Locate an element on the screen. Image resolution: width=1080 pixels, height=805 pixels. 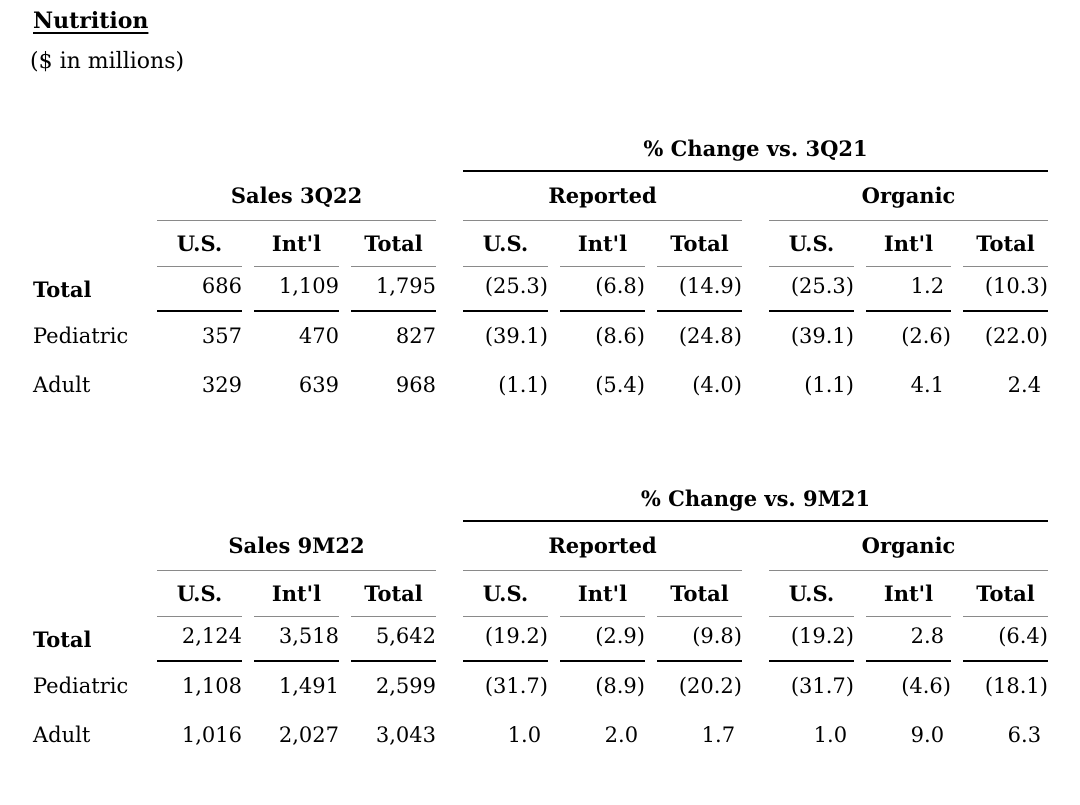
value-text: (20.2) is located at coordinates (710, 686).